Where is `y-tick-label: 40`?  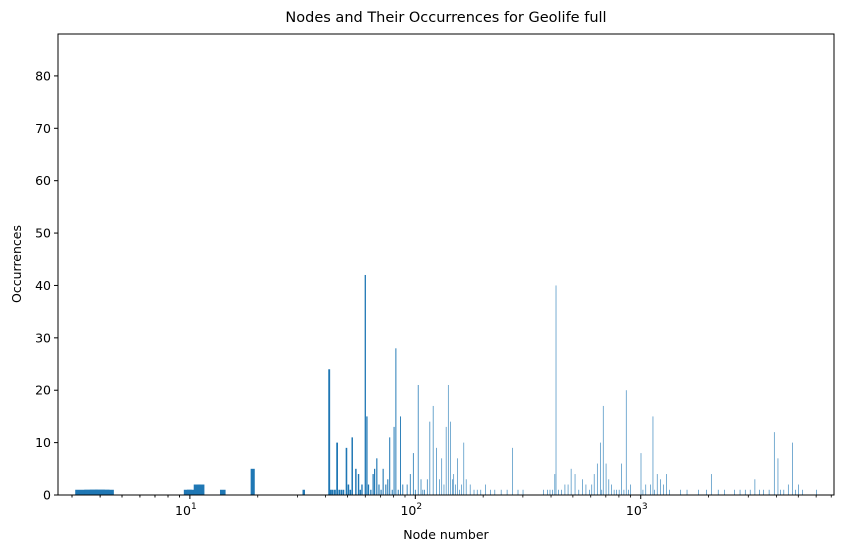 y-tick-label: 40 is located at coordinates (43, 285).